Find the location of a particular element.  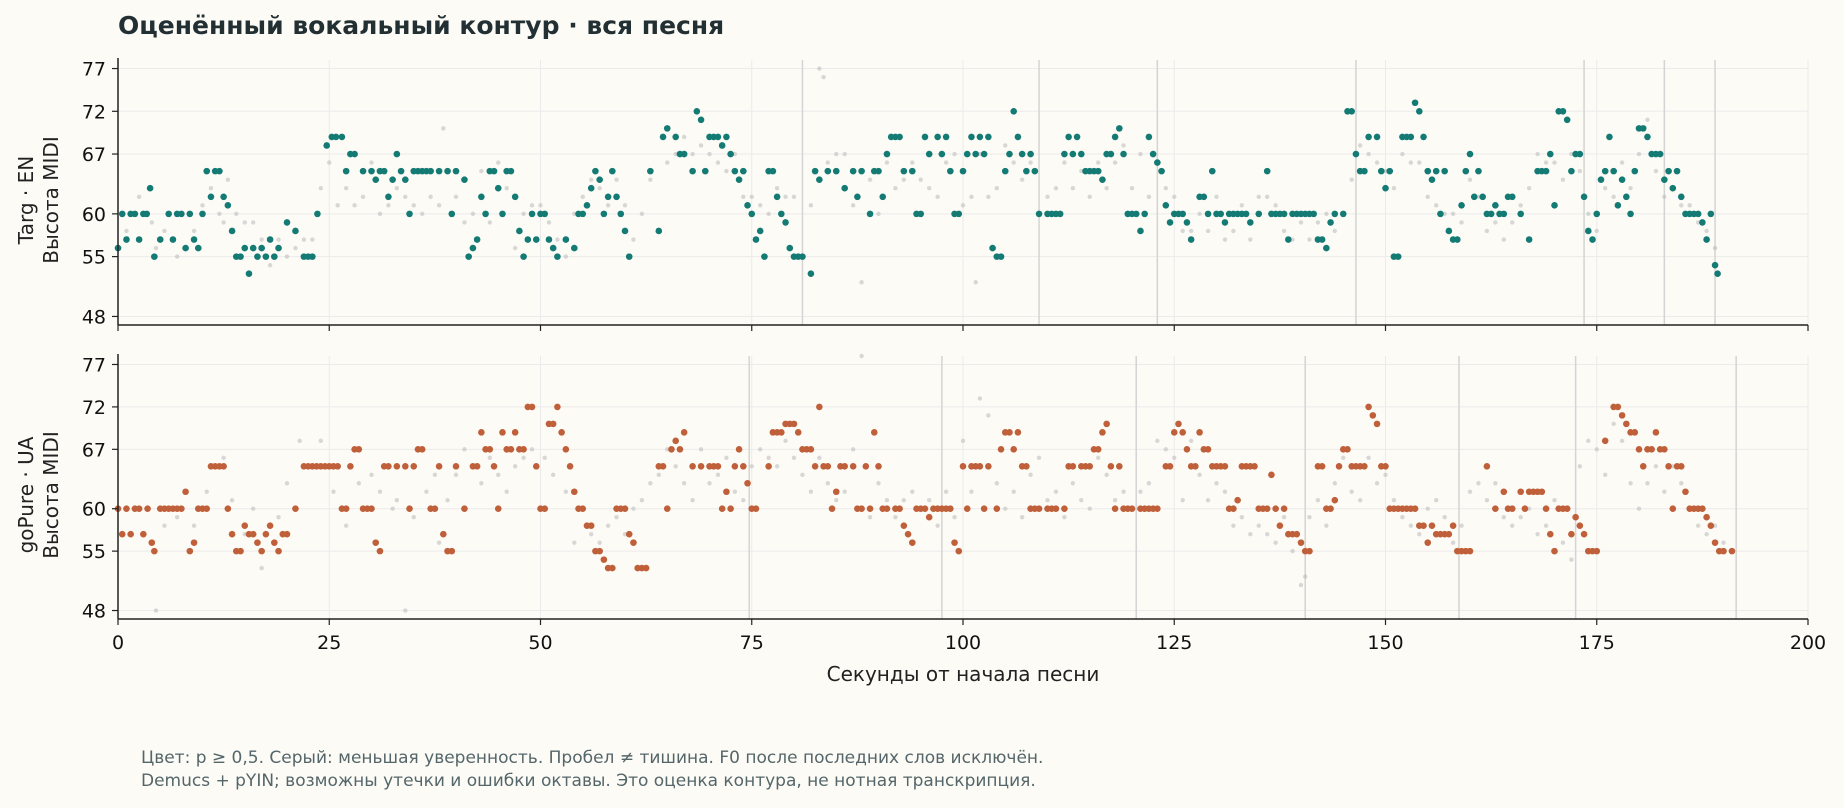

y-tick-label: 72 is located at coordinates (94, 112).